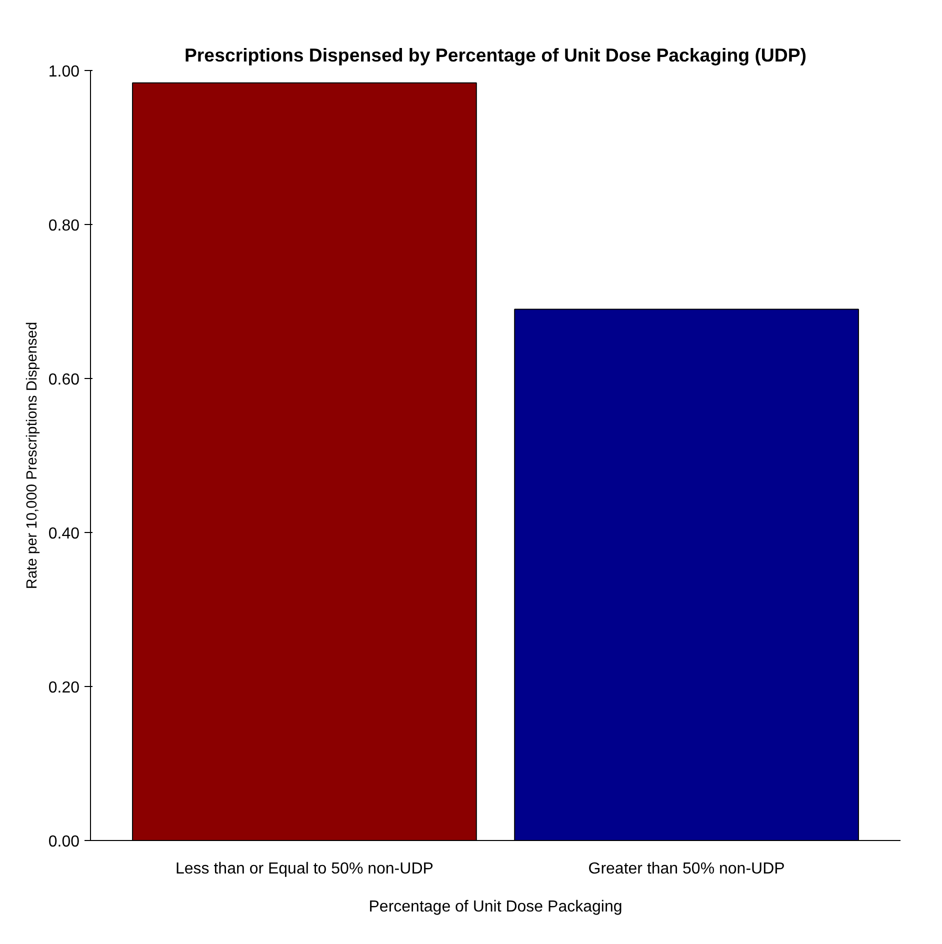 This screenshot has height=944, width=942. Describe the element at coordinates (64, 534) in the screenshot. I see `y-tick-label: 0.40` at that location.